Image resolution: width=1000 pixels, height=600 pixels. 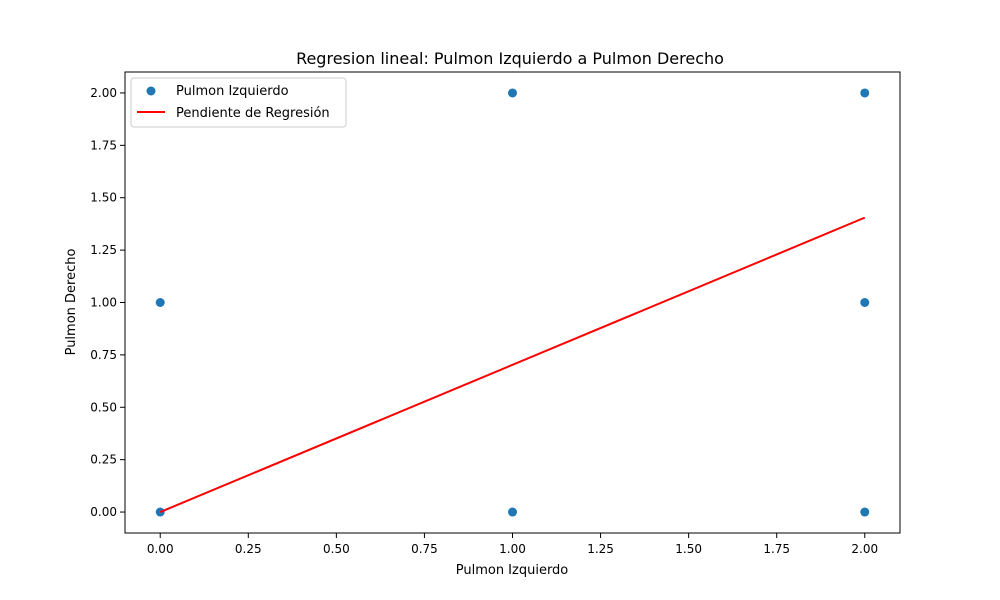 What do you see at coordinates (512, 570) in the screenshot?
I see `x-axis-label: Pulmon Izquierdo` at bounding box center [512, 570].